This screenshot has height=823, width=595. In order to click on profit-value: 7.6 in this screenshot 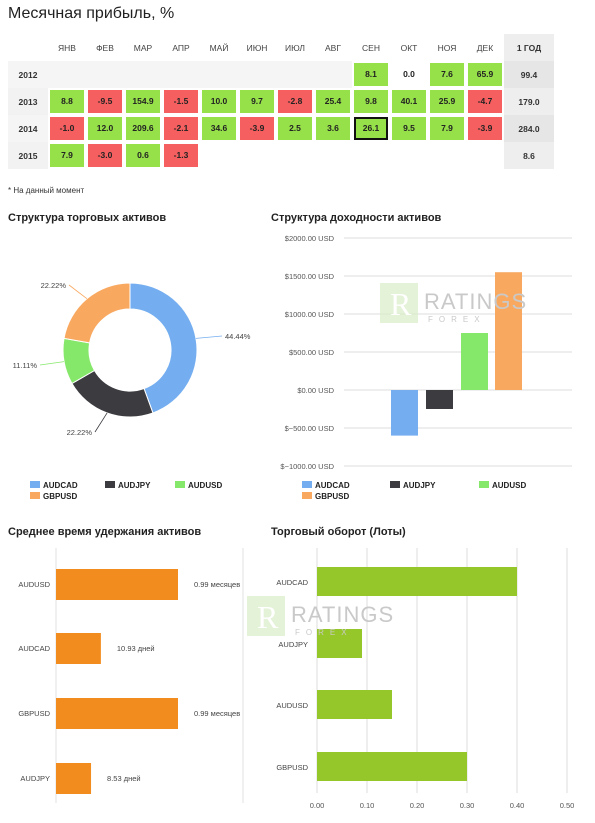, I will do `click(447, 74)`.